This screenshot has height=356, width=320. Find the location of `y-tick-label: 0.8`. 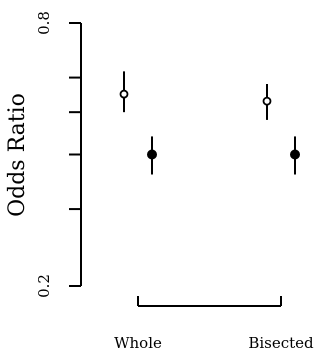

y-tick-label: 0.8 is located at coordinates (44, 23).